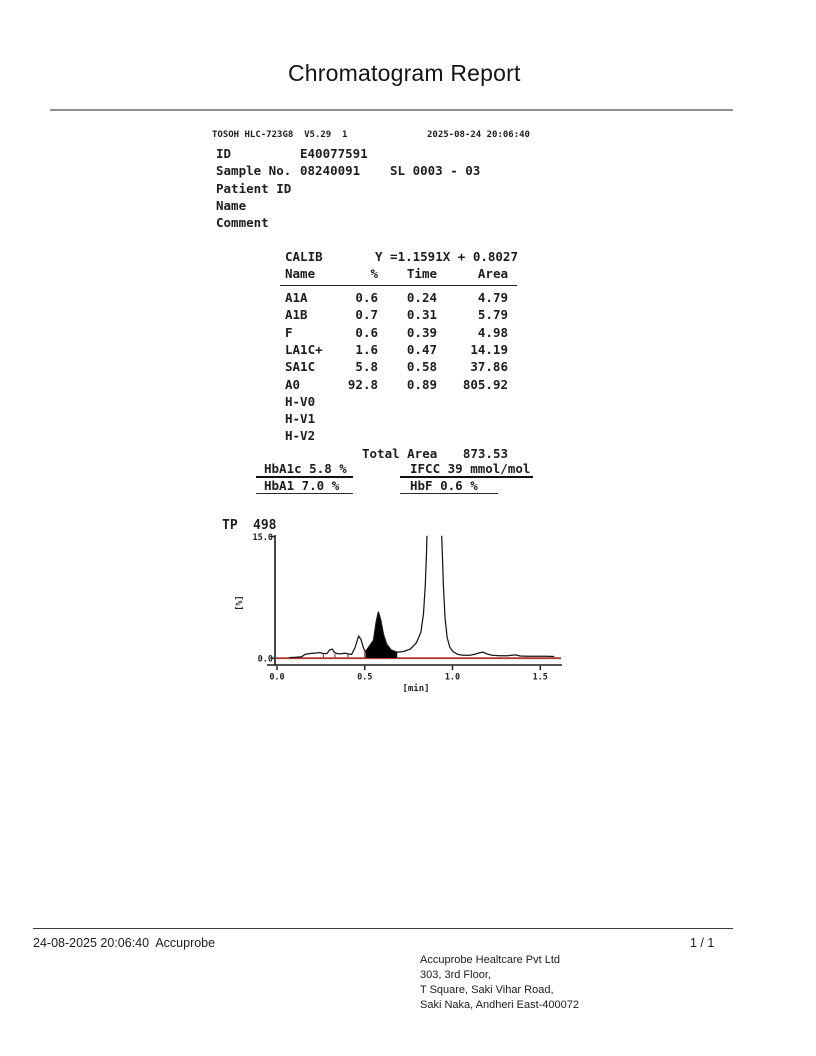  I want to click on title-divider, so click(391, 110).